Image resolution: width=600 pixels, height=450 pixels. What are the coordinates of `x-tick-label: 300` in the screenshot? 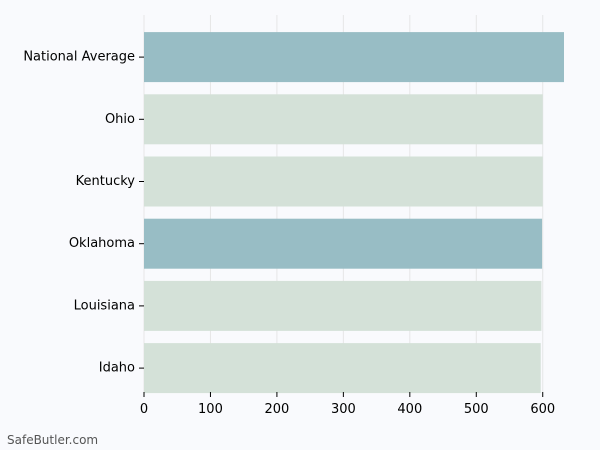 It's located at (343, 409).